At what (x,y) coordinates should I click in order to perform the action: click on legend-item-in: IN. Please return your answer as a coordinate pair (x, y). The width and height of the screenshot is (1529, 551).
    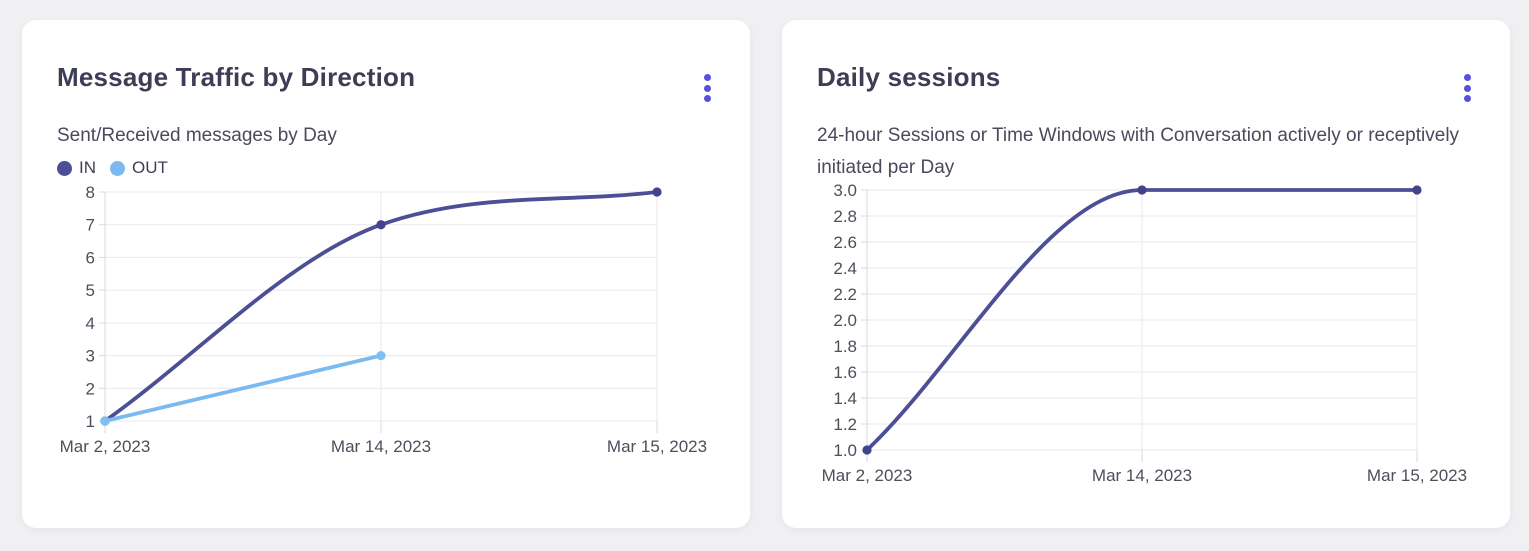
    Looking at the image, I should click on (76, 168).